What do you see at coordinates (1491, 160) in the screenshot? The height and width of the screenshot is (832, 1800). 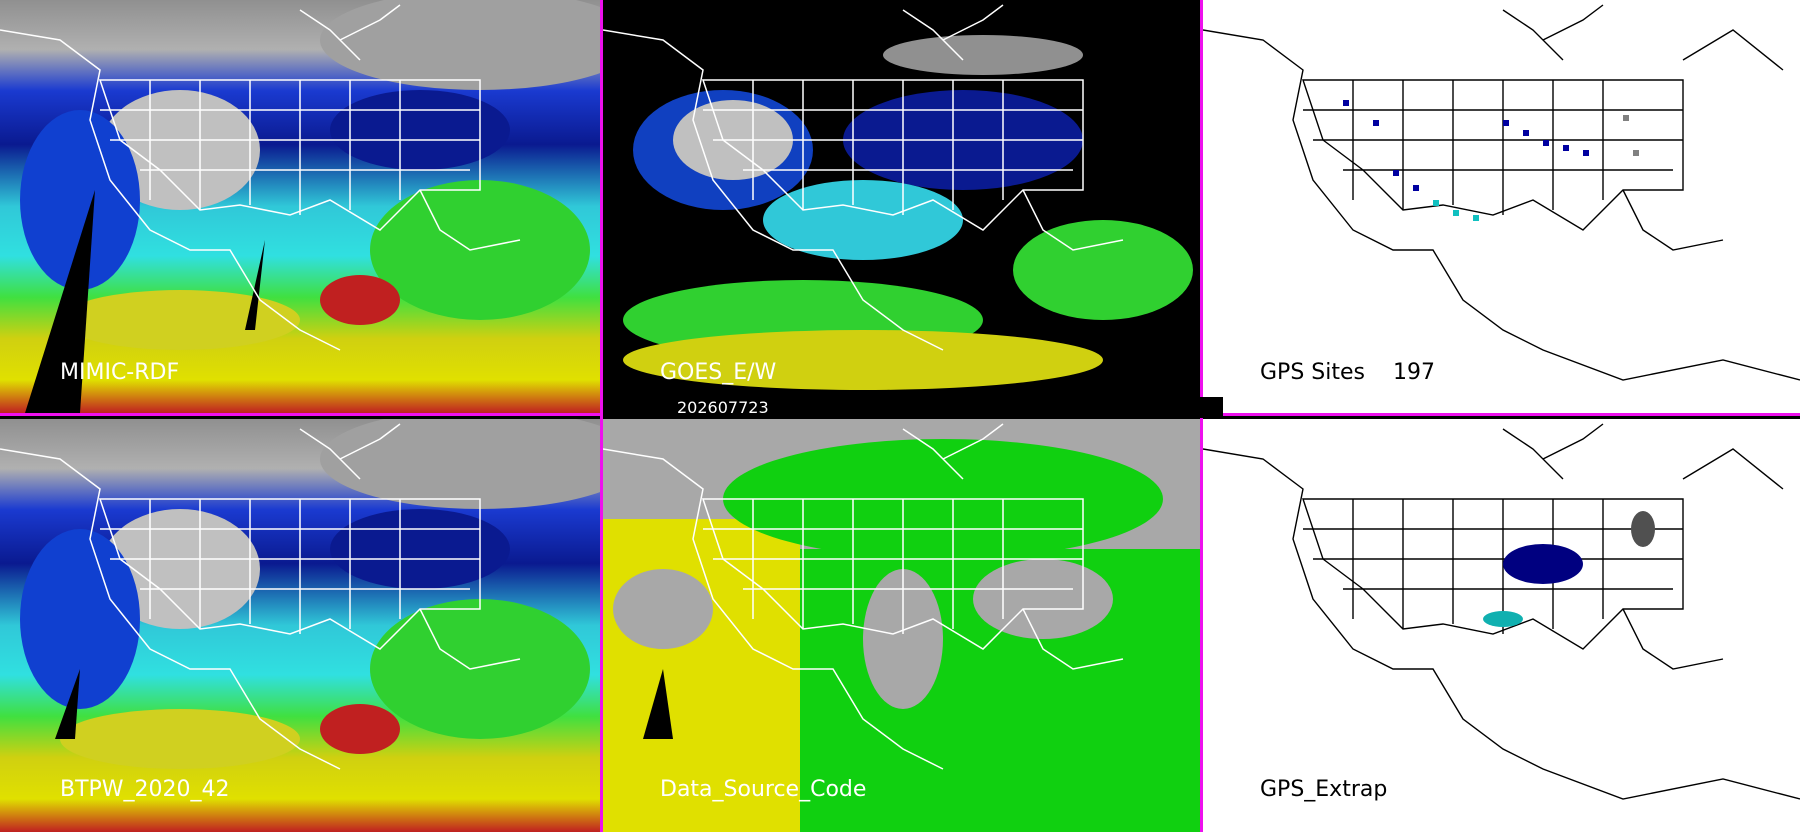 I see `gps-site-markers` at bounding box center [1491, 160].